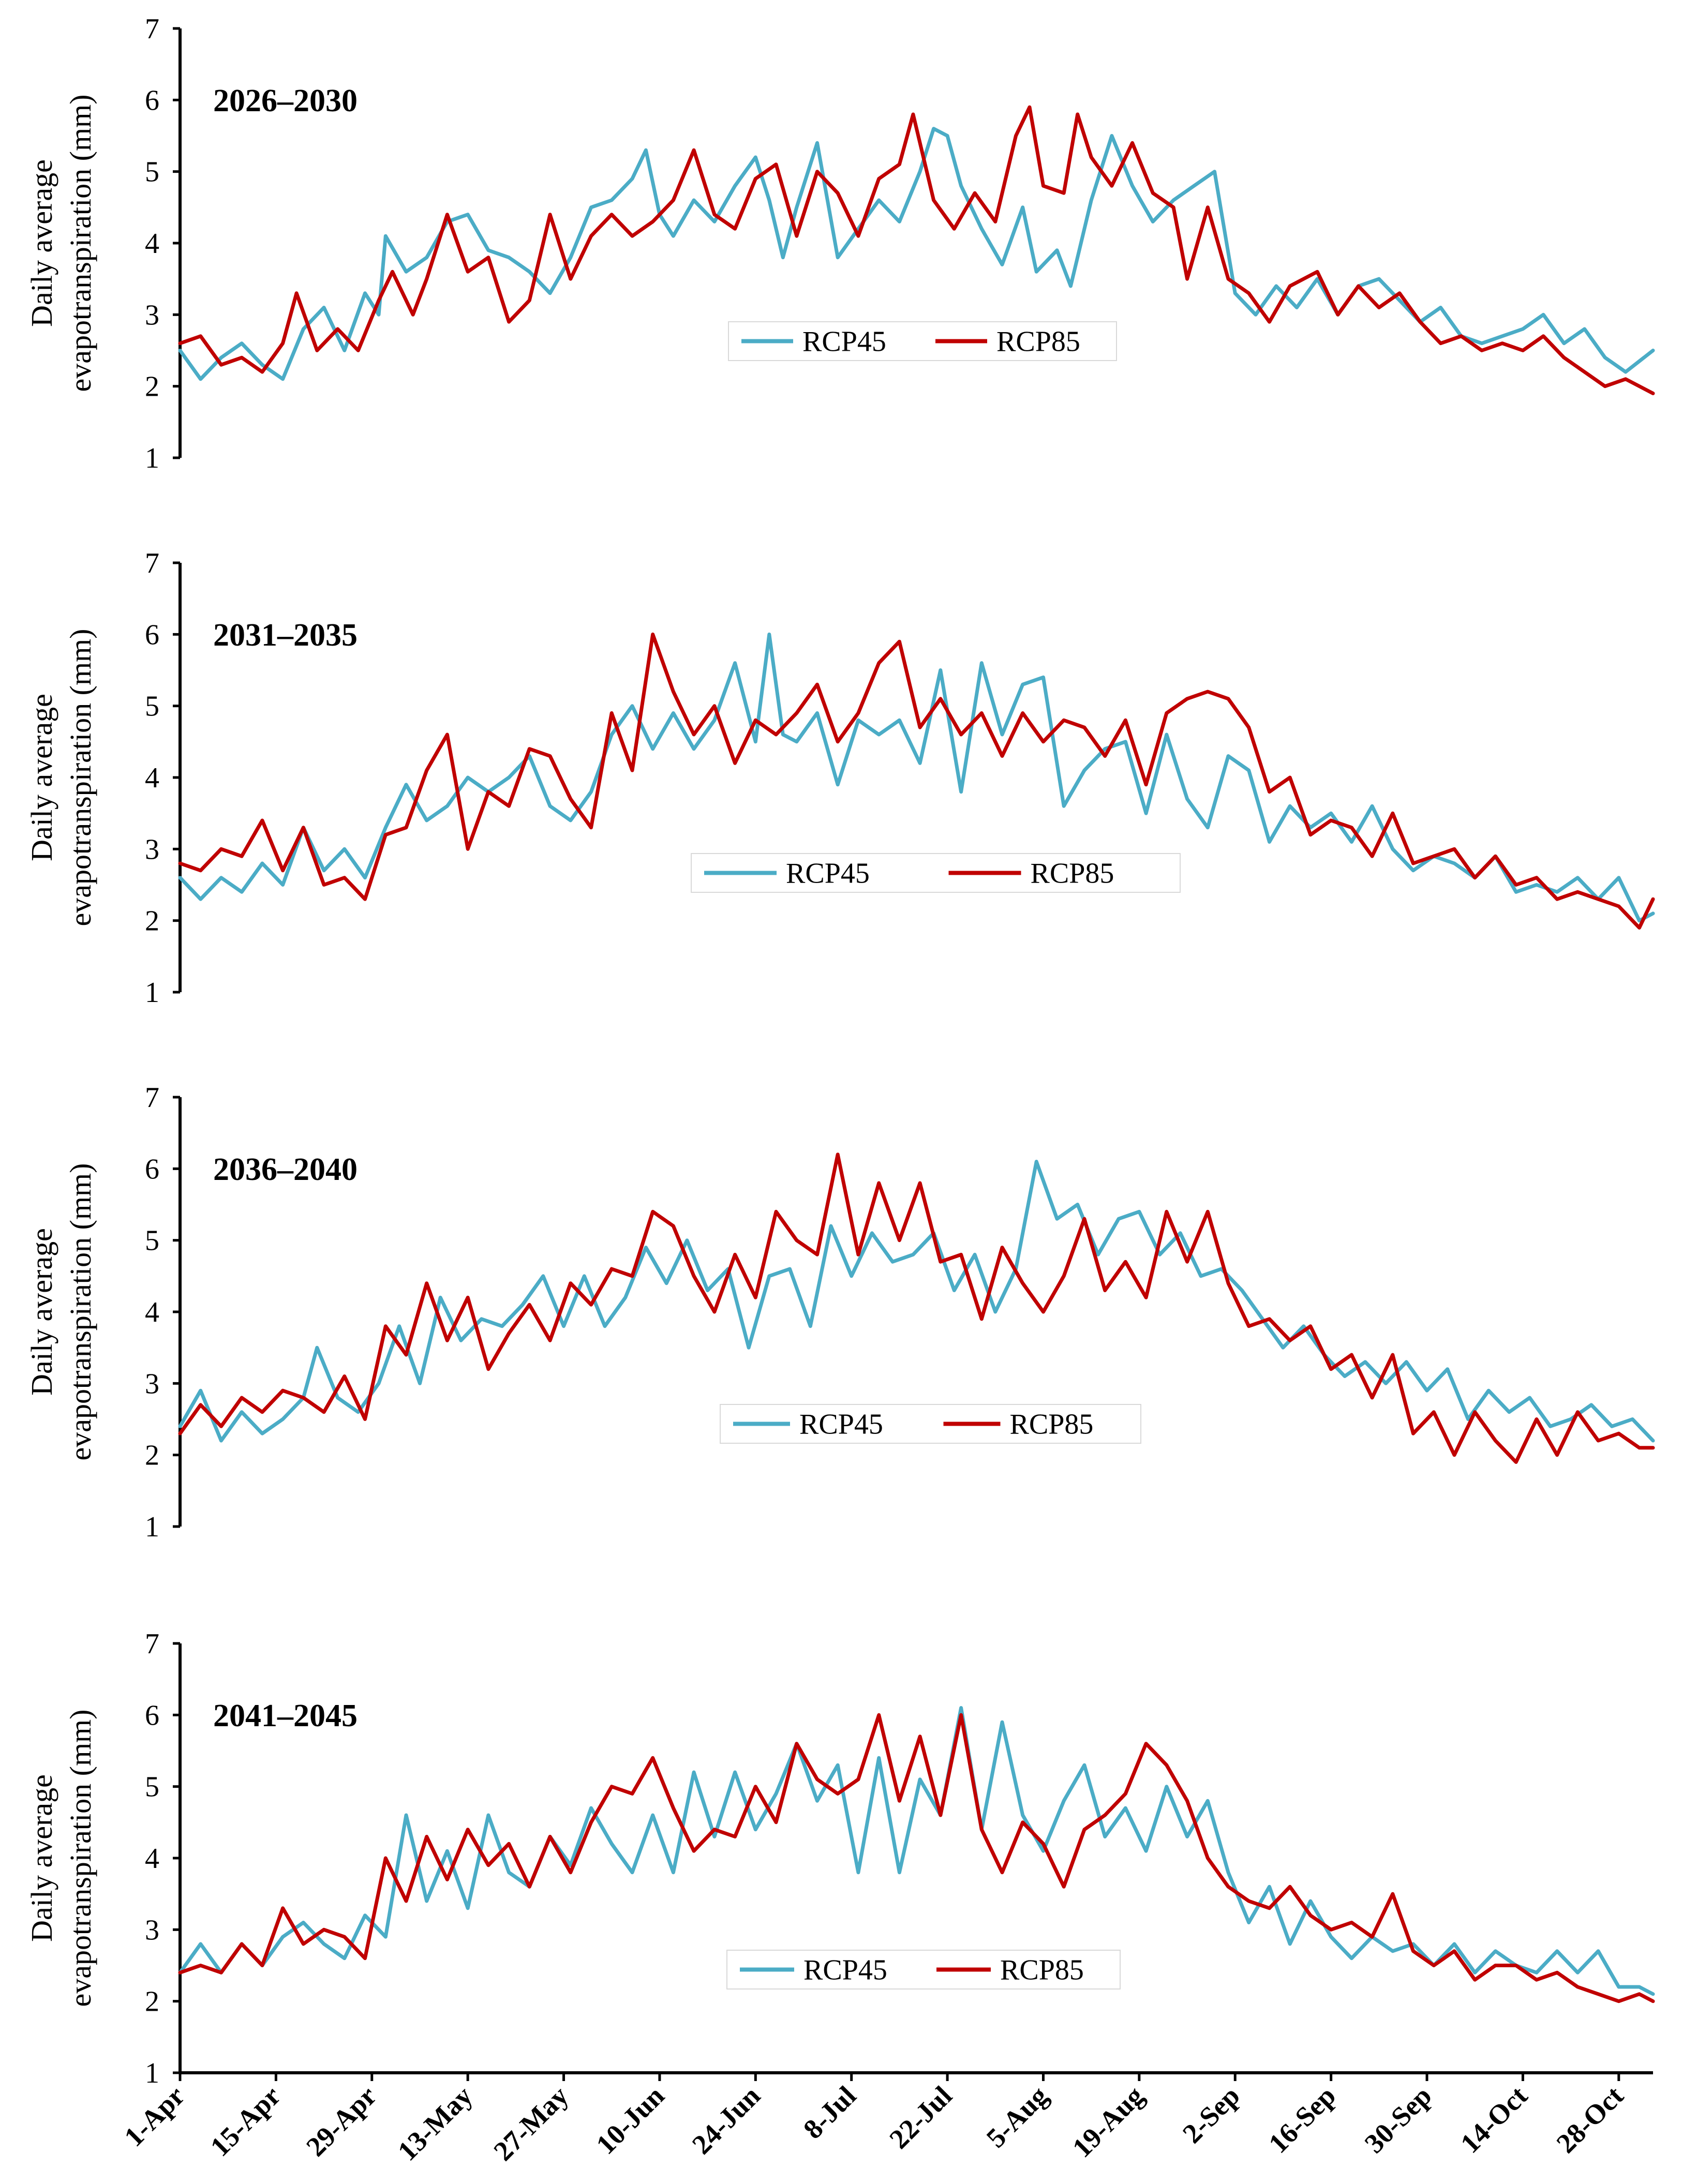 The height and width of the screenshot is (2184, 1682). I want to click on x-tick-label: 15-Apr, so click(245, 2121).